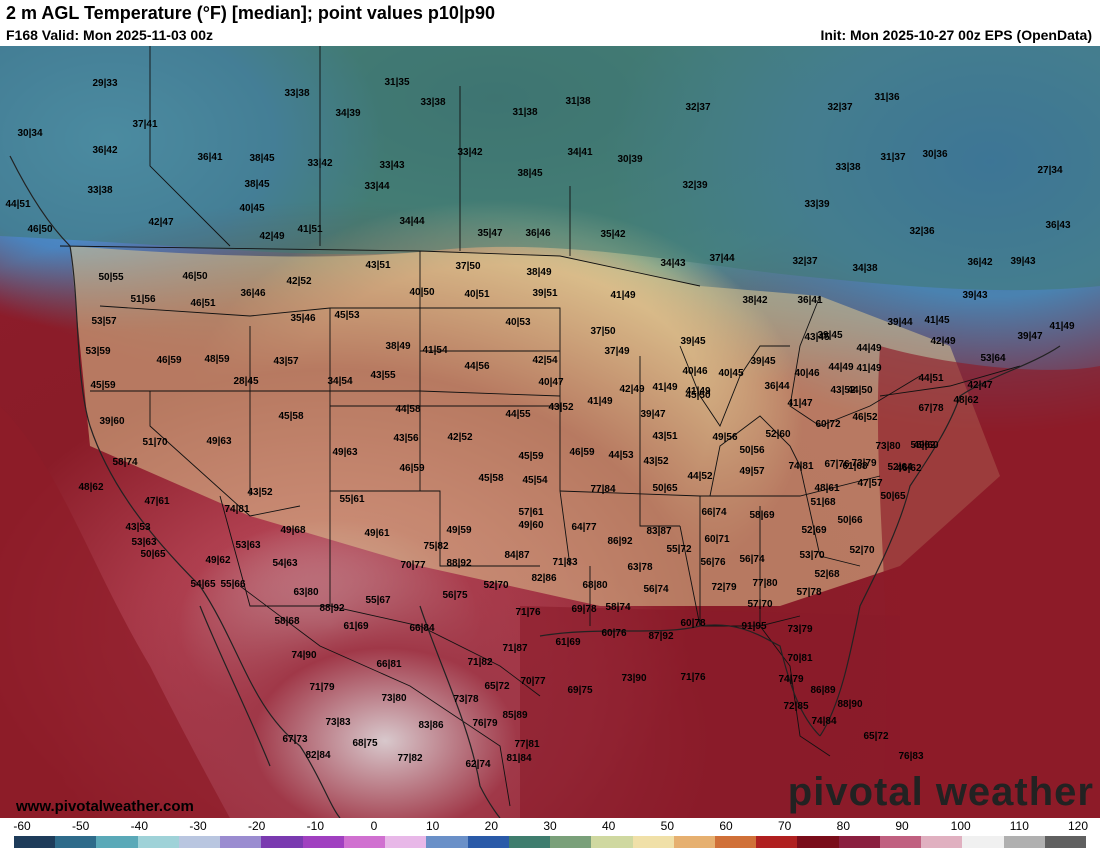 This screenshot has height=850, width=1100. I want to click on point-value-label: 43|53, so click(137, 527).